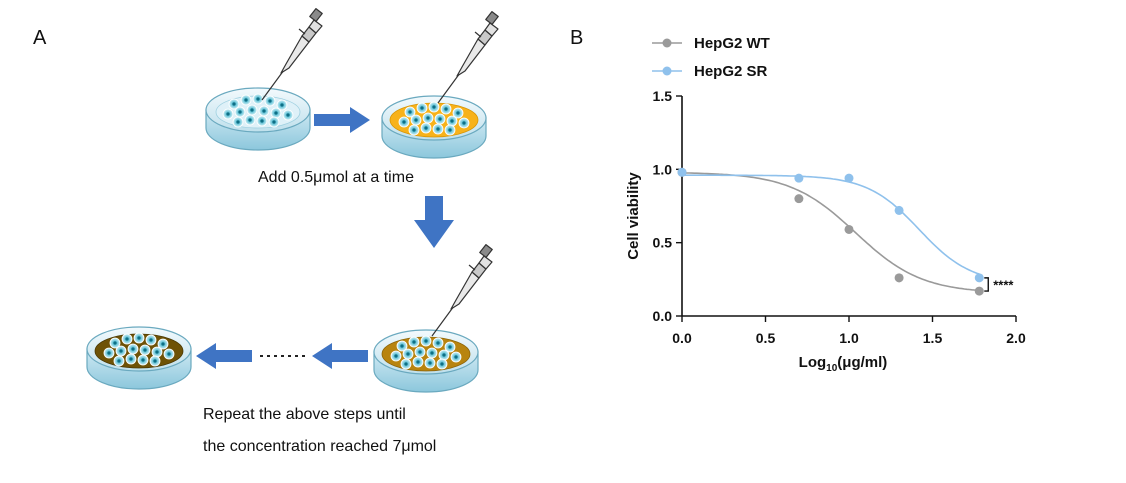 This screenshot has width=1126, height=483. Describe the element at coordinates (304, 414) in the screenshot. I see `repeat-caption-line-1: Repeat the above steps until` at that location.